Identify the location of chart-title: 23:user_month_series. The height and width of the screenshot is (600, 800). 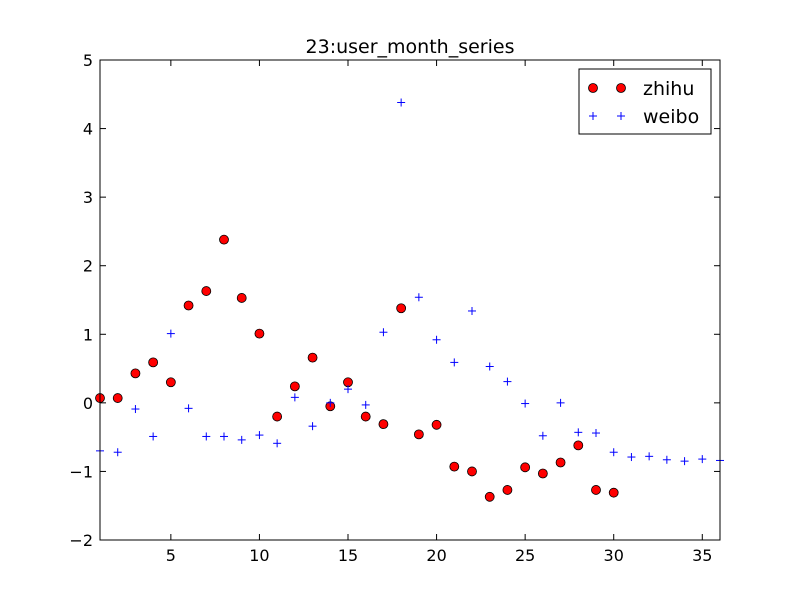
(410, 47).